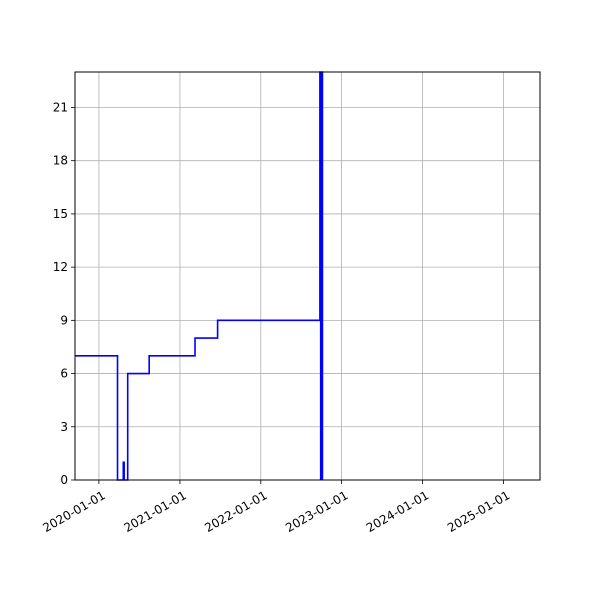 This screenshot has height=600, width=600. I want to click on dense-band, so click(321, 276).